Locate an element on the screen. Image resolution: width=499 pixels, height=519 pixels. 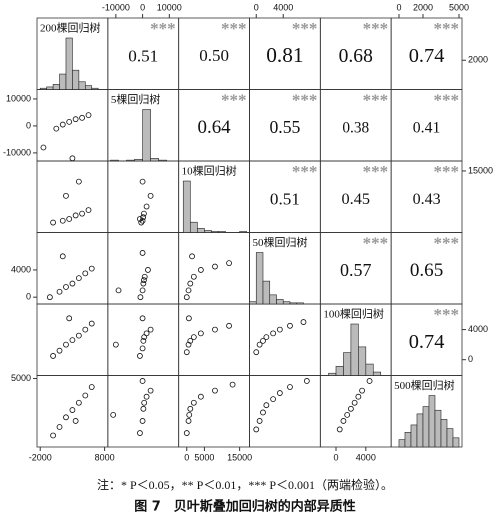
correlation: 0.68 is located at coordinates (356, 56).